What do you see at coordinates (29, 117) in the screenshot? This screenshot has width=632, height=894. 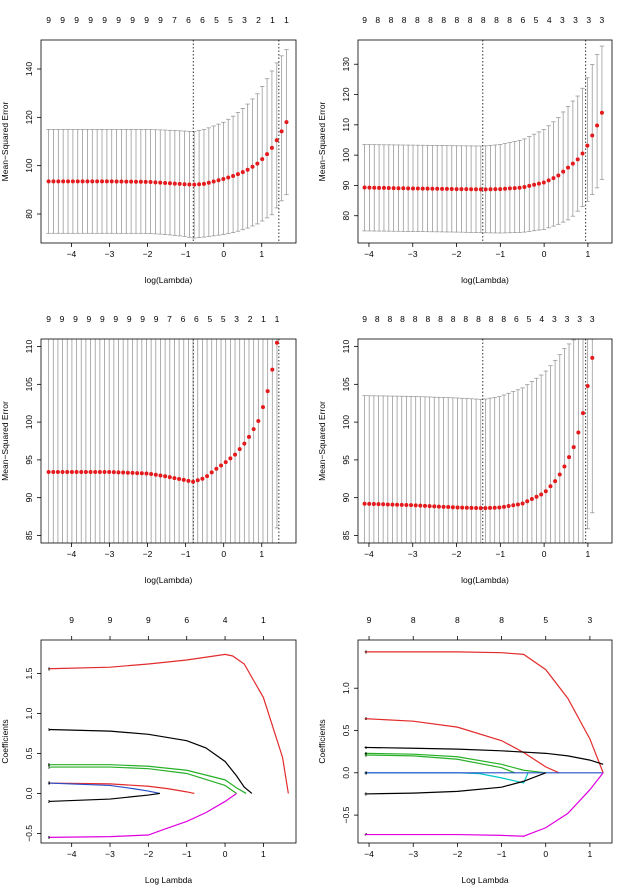 I see `y-tick-label: 120` at bounding box center [29, 117].